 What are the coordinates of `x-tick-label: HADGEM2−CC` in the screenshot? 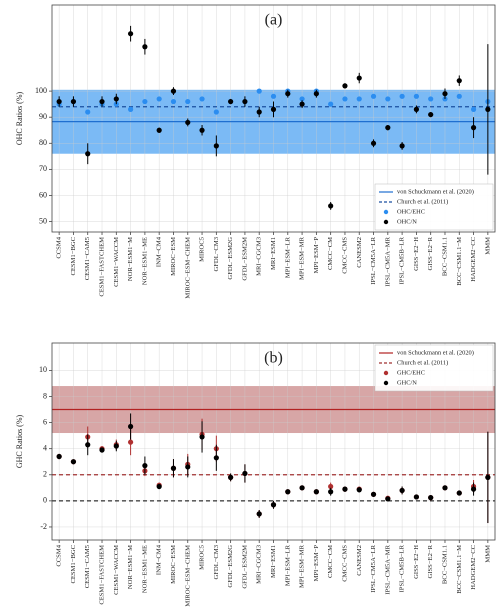 It's located at (473, 258).